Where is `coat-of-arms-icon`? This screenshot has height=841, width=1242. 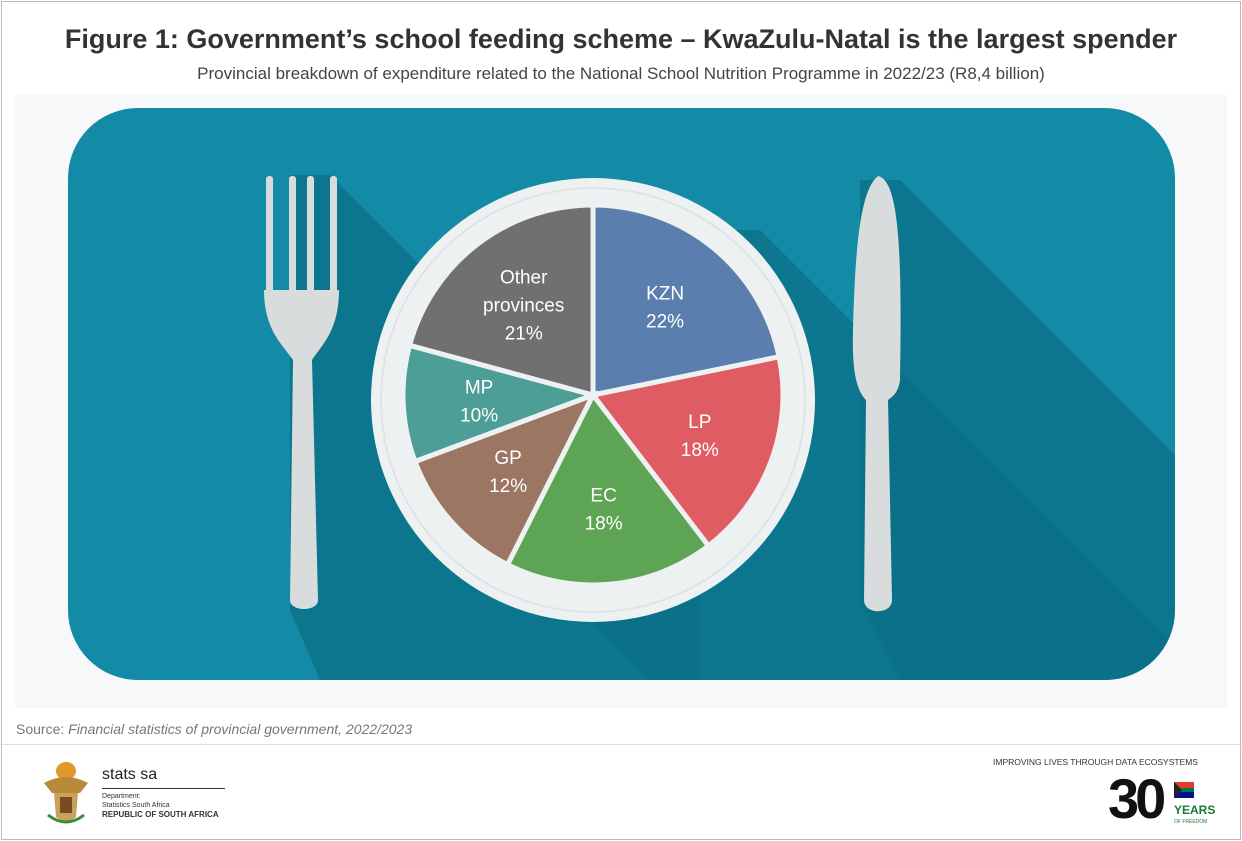
coat-of-arms-icon is located at coordinates (66, 793).